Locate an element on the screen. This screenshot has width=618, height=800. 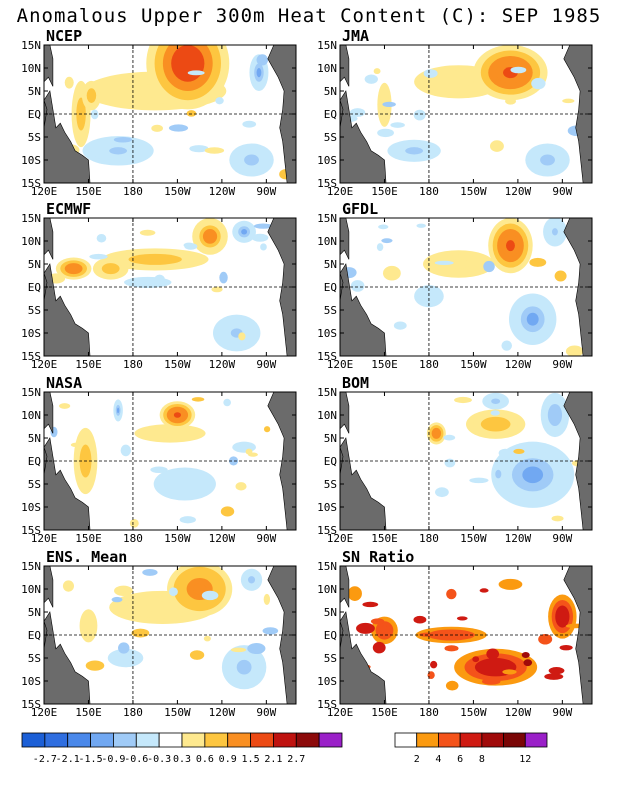
panel-label: SN Ratio is located at coordinates (378, 557).